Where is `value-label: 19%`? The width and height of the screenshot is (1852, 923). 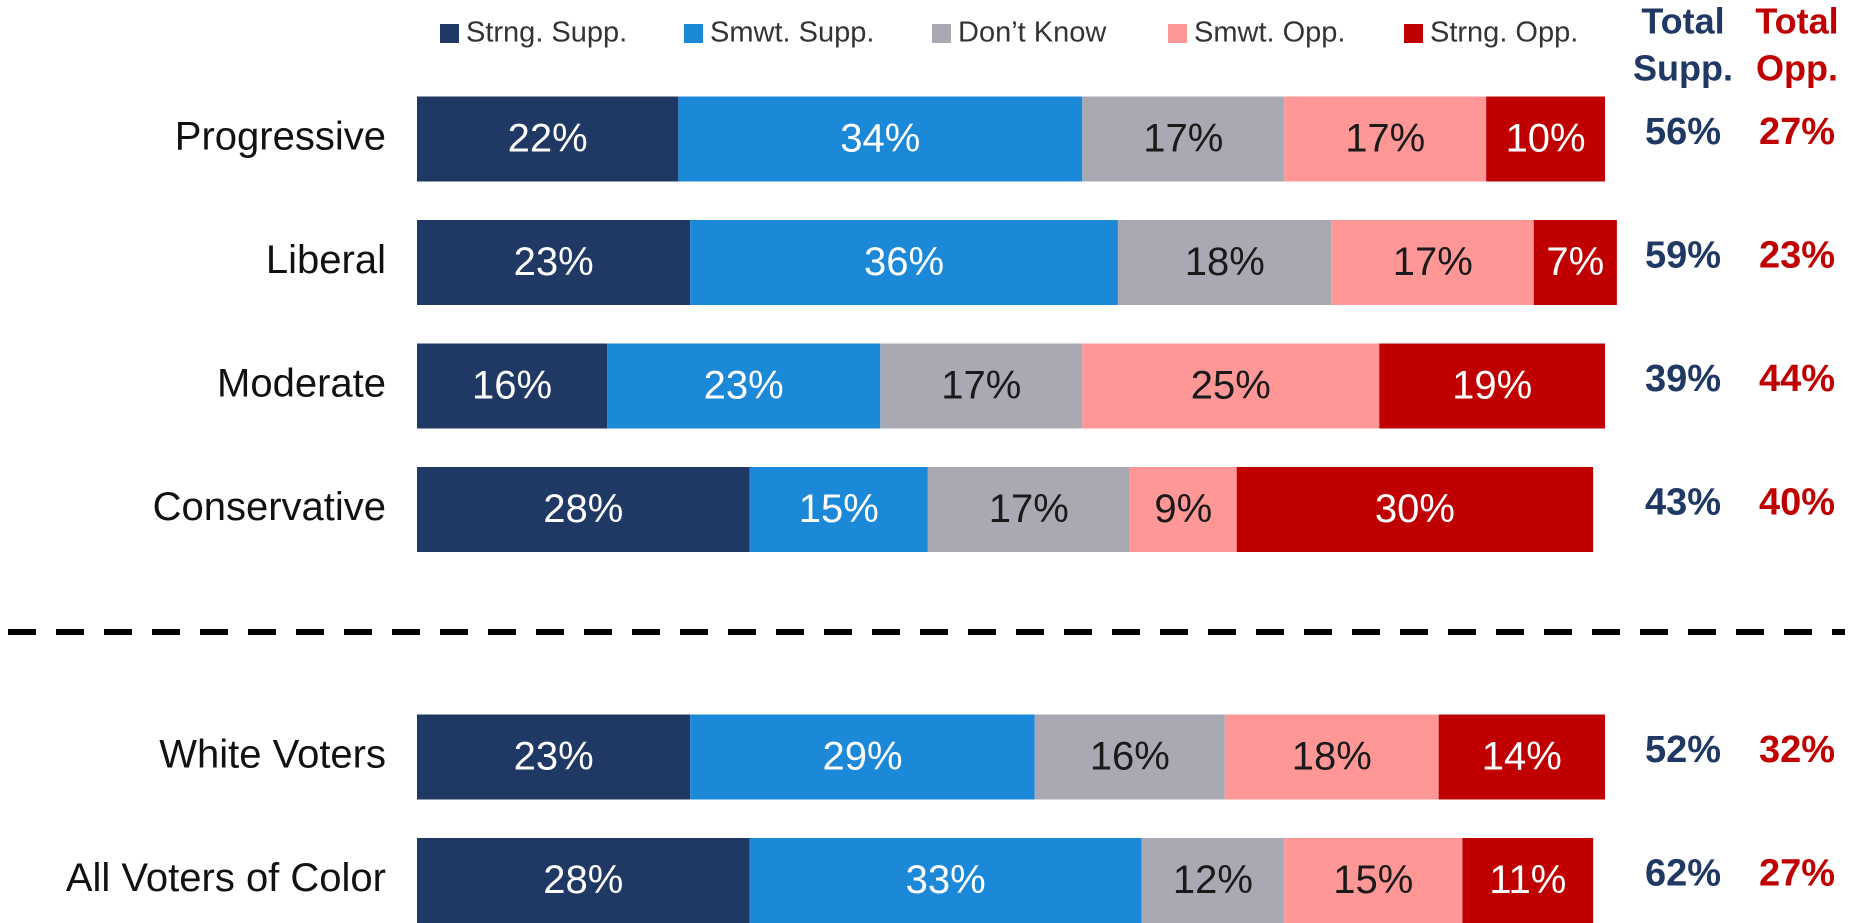
value-label: 19% is located at coordinates (1492, 386).